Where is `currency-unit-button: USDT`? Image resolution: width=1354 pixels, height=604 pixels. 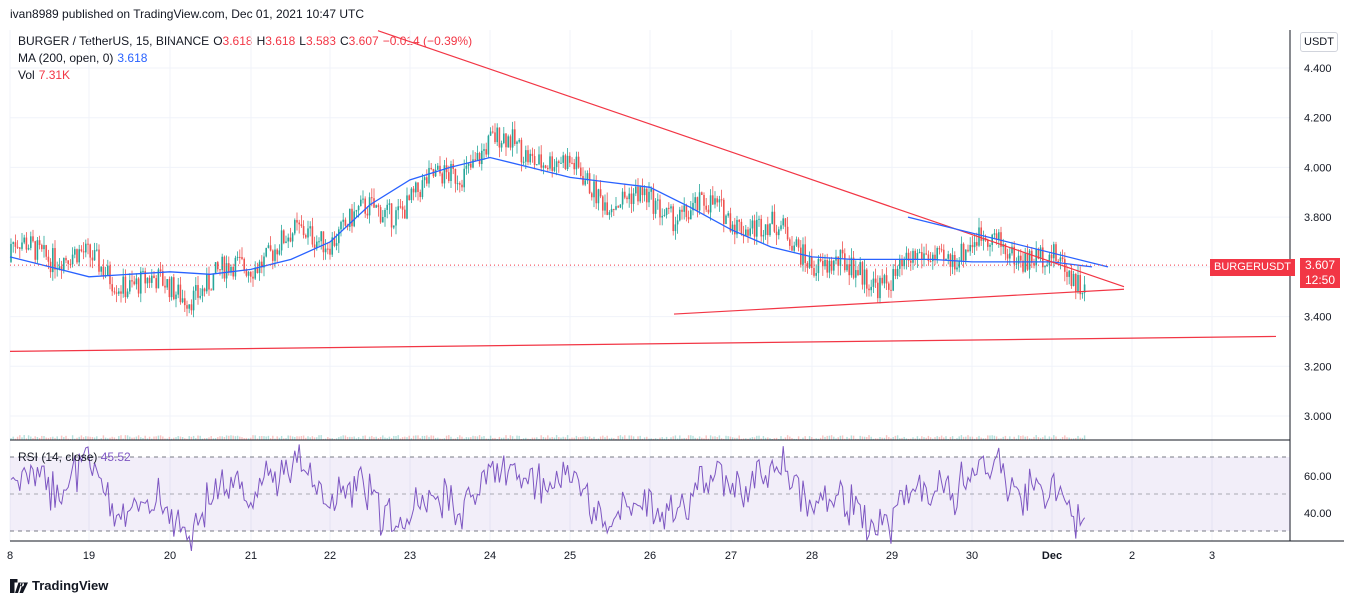 currency-unit-button: USDT is located at coordinates (1319, 42).